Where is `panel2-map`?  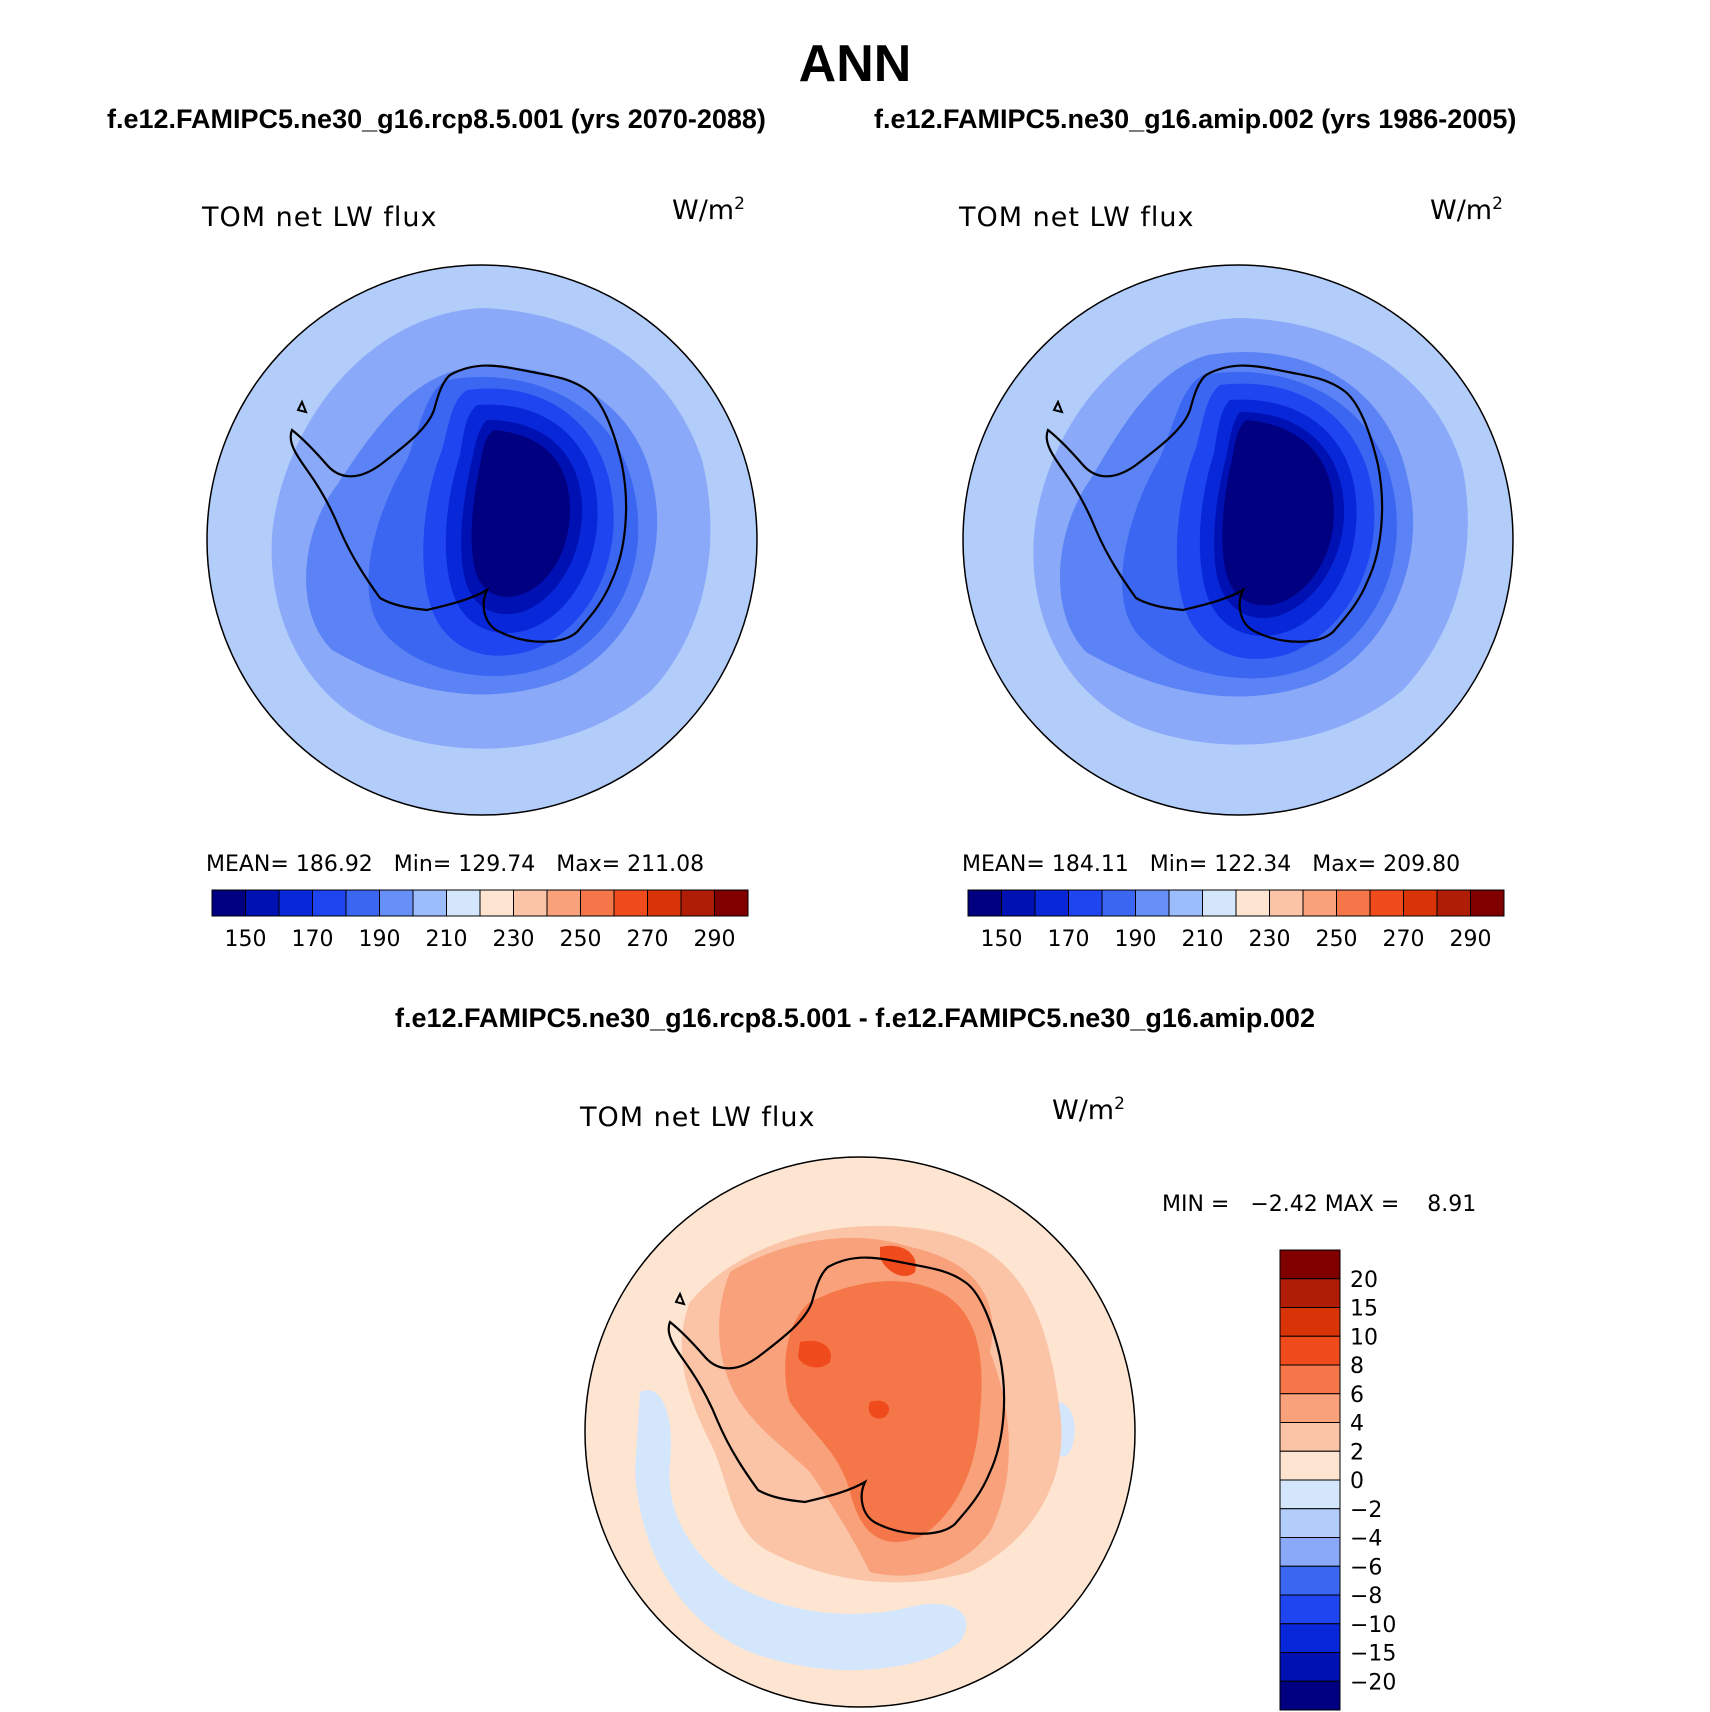
panel2-map is located at coordinates (1238, 540).